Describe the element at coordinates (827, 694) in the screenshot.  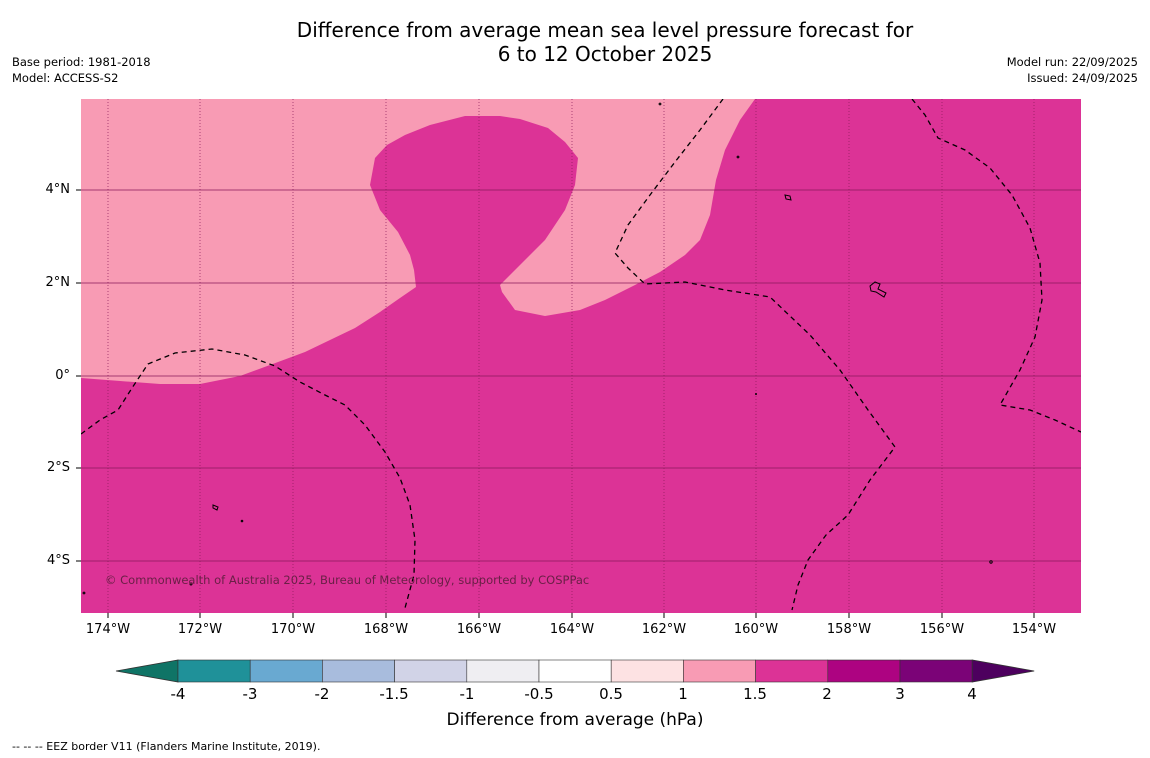
I see `colorbar-tick-label: 2` at that location.